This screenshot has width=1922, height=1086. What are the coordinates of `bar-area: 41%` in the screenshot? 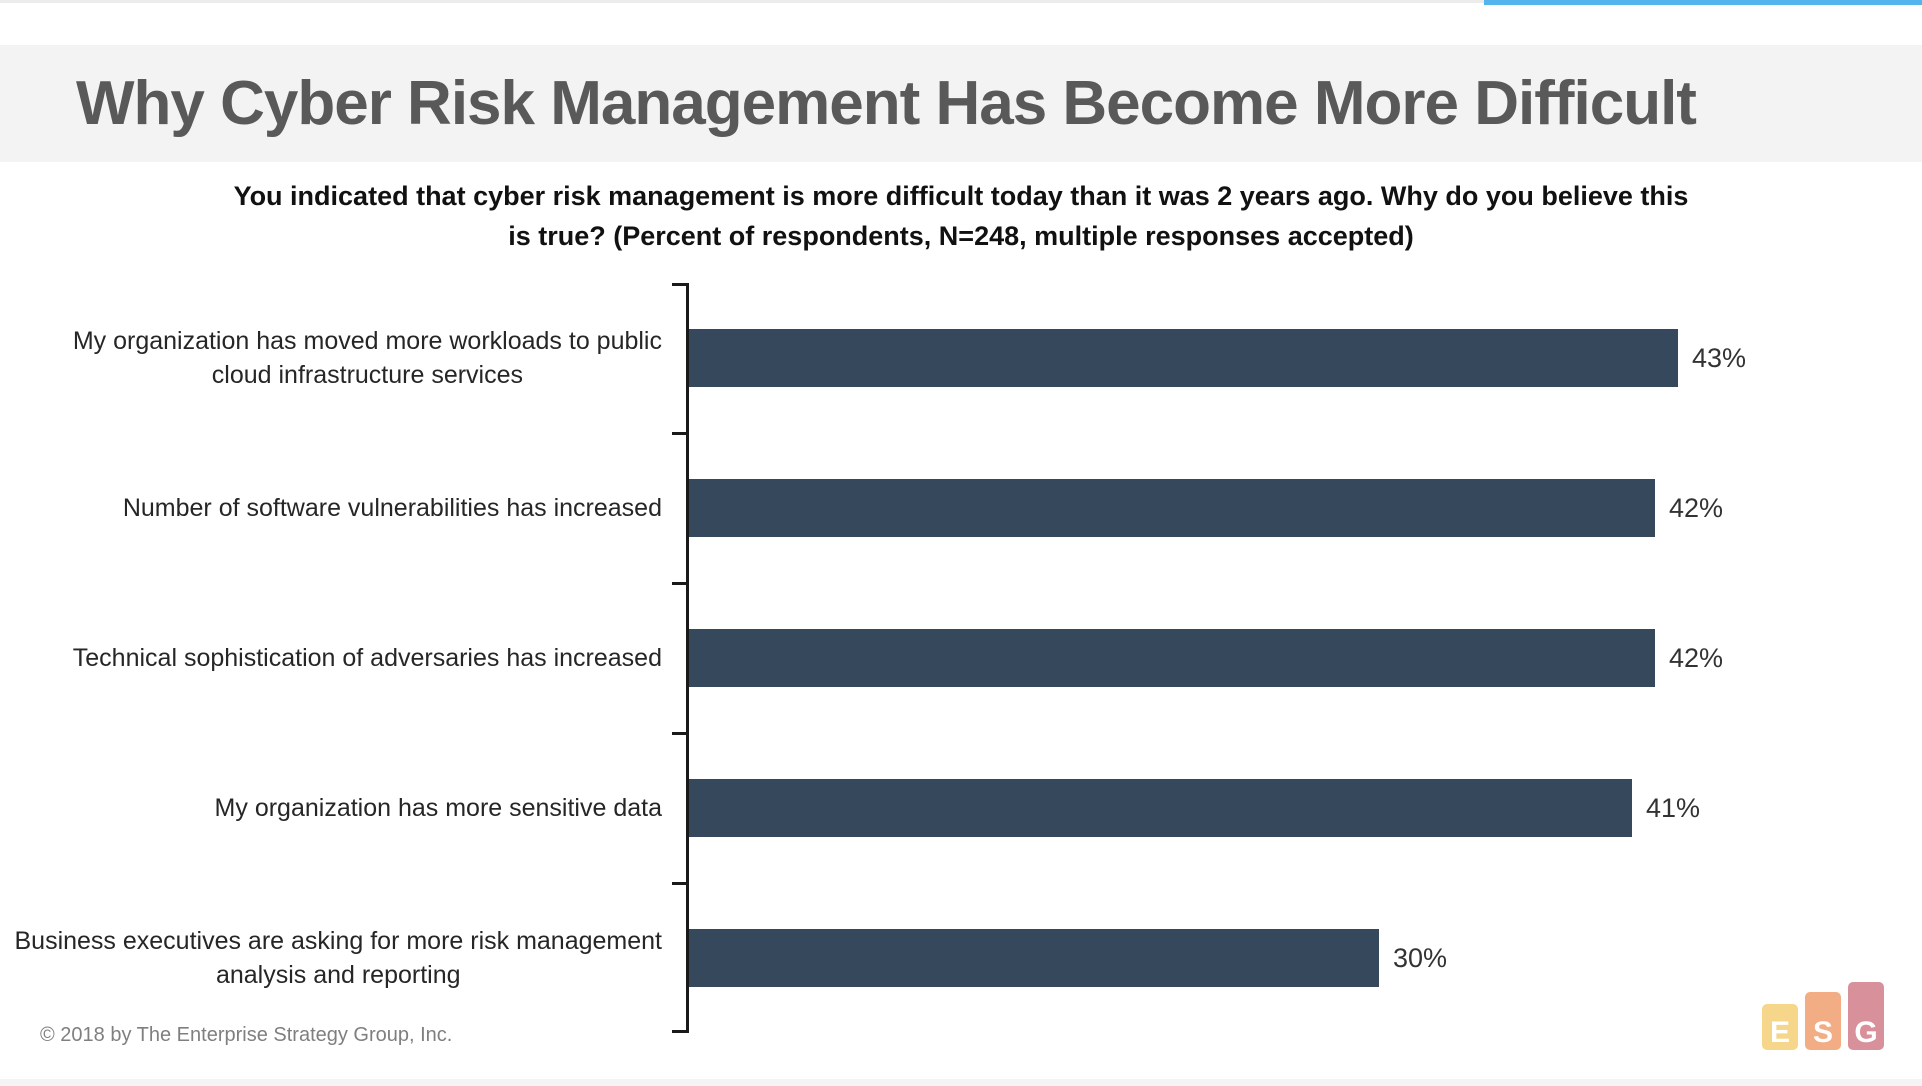 It's located at (1305, 808).